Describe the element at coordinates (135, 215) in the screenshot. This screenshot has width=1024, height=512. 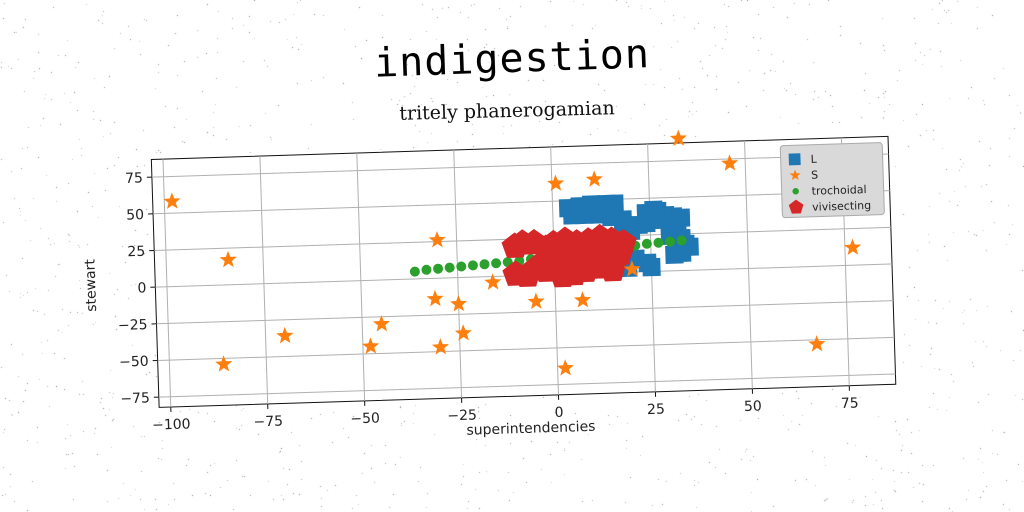
I see `y-tick-label: 50` at that location.